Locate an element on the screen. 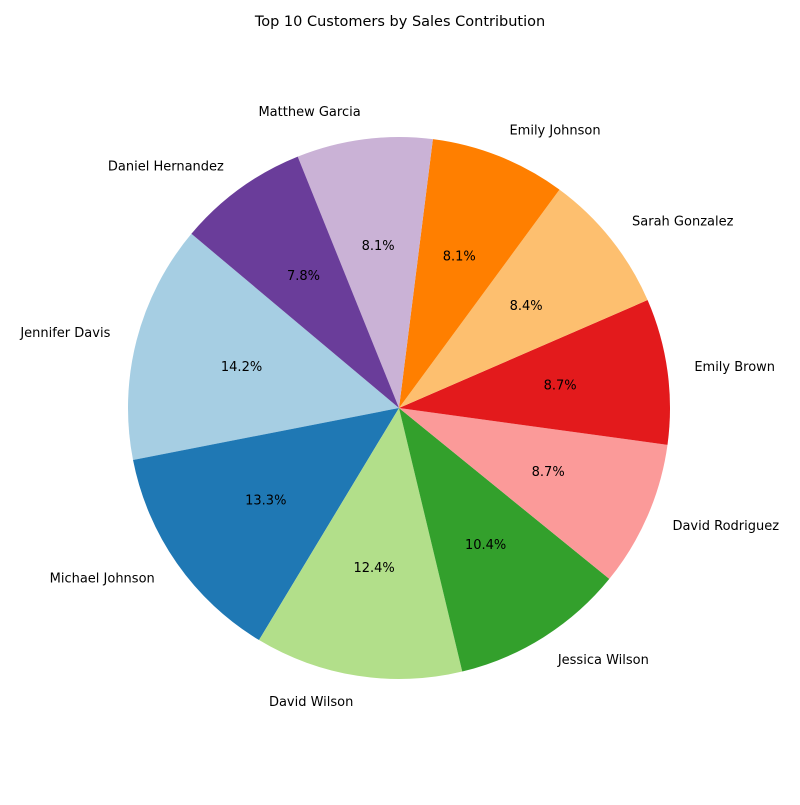 Image resolution: width=800 pixels, height=805 pixels. chart-title: Top 10 Customers by Sales Contribution is located at coordinates (399, 22).